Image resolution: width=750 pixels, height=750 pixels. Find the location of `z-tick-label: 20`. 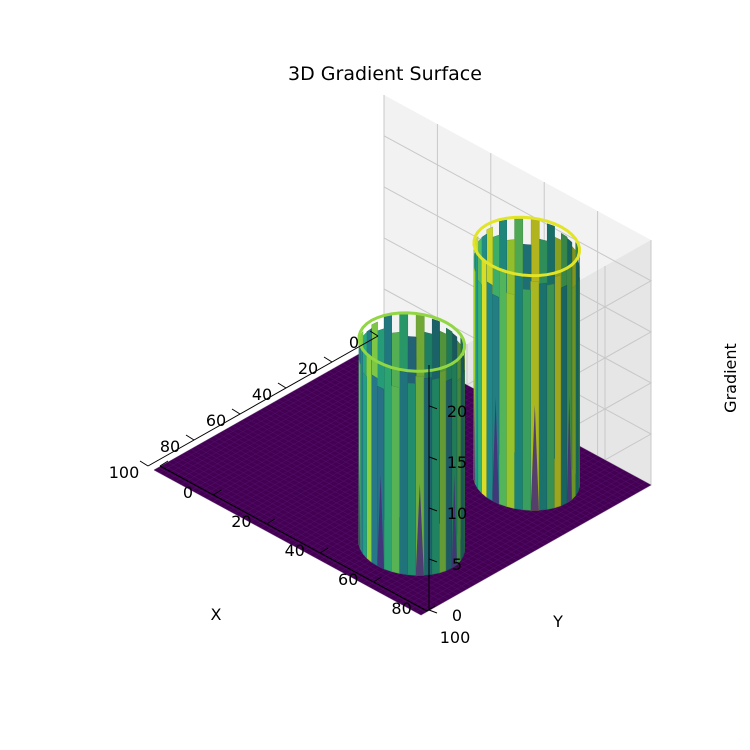

z-tick-label: 20 is located at coordinates (457, 411).